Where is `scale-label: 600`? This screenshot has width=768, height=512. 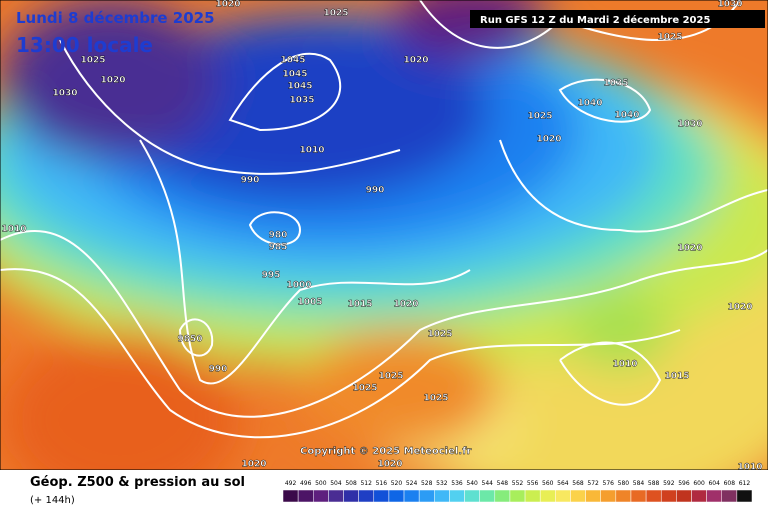
scale-label: 600 is located at coordinates (699, 483).